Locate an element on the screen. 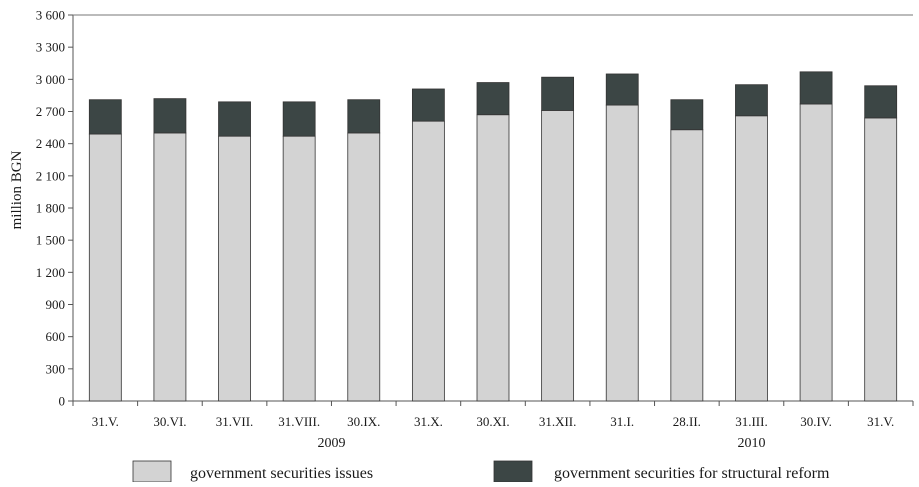  x-tick-label: 31.VII. is located at coordinates (235, 421).